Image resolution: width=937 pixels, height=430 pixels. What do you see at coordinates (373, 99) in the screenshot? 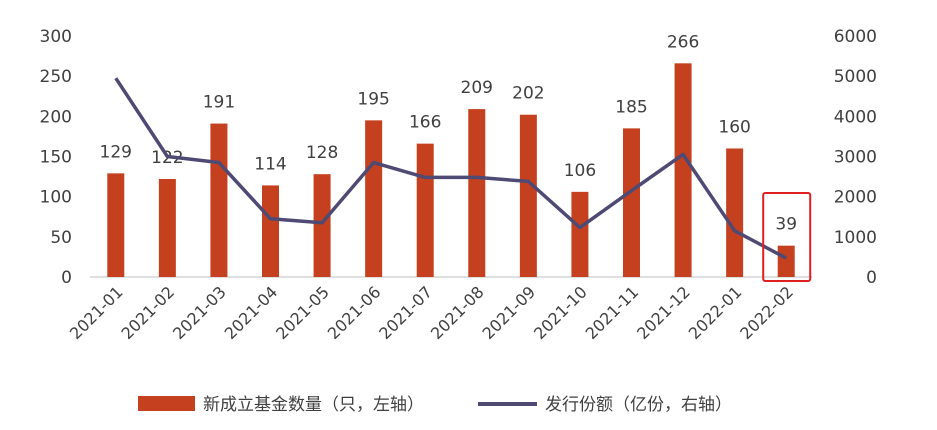
I see `bar-data-label: 195` at bounding box center [373, 99].